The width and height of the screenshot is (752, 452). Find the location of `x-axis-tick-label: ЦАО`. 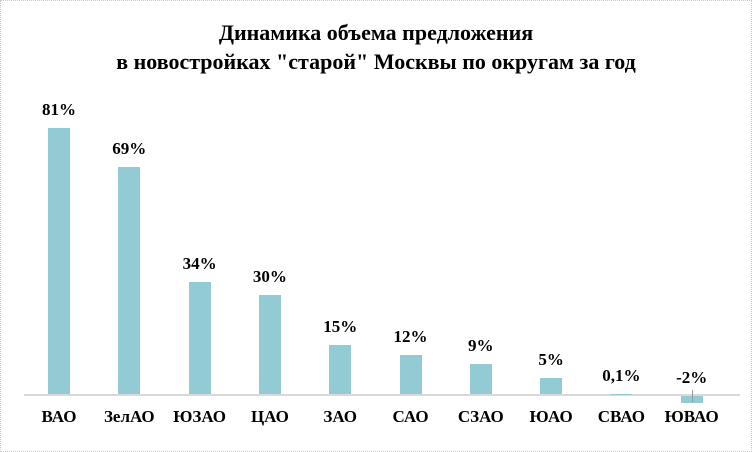

x-axis-tick-label: ЦАО is located at coordinates (269, 416).